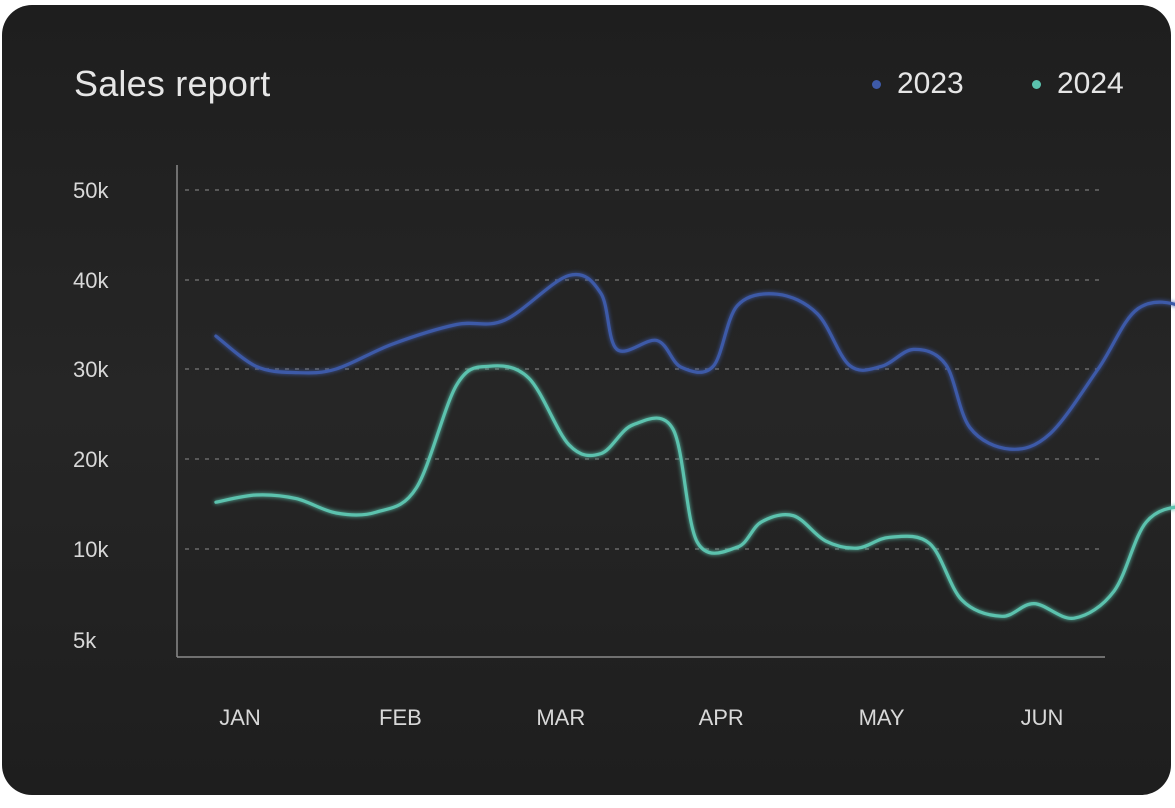 The image size is (1175, 808). Describe the element at coordinates (172, 83) in the screenshot. I see `chart-title: Sales report` at that location.